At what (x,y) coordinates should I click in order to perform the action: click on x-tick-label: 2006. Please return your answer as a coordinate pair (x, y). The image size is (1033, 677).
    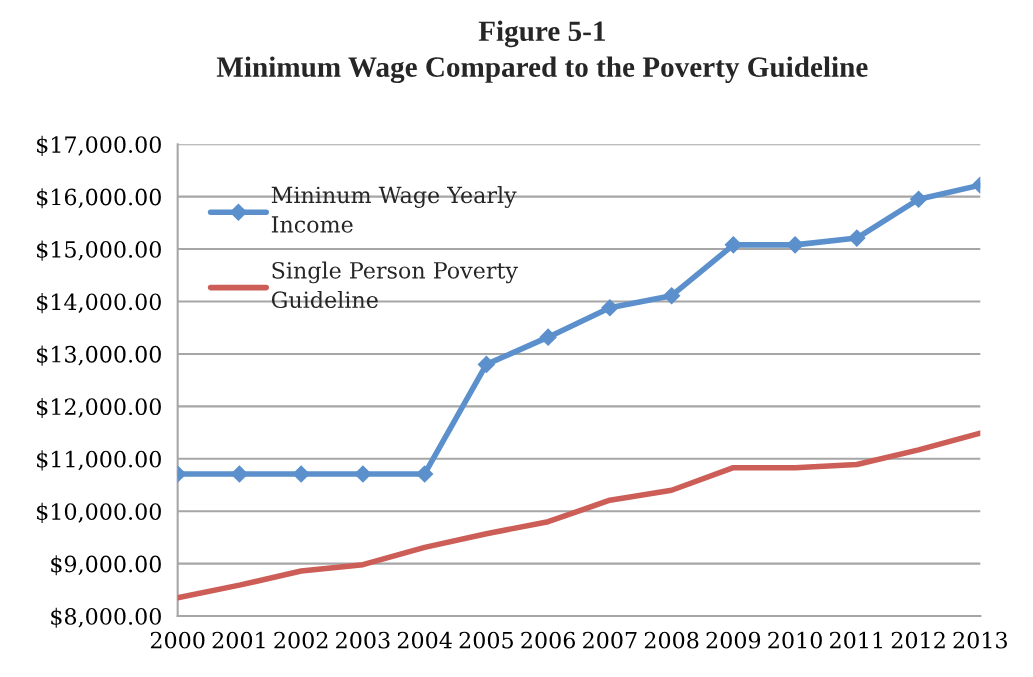
    Looking at the image, I should click on (548, 640).